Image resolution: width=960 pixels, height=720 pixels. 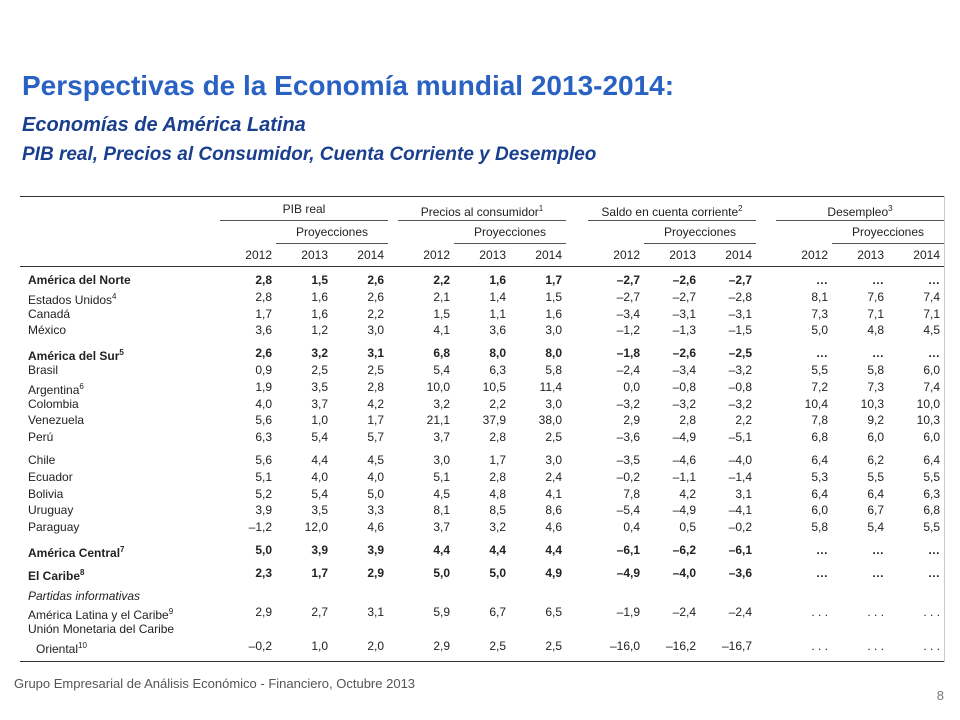 I want to click on value-cell: –6,2, so click(x=684, y=550).